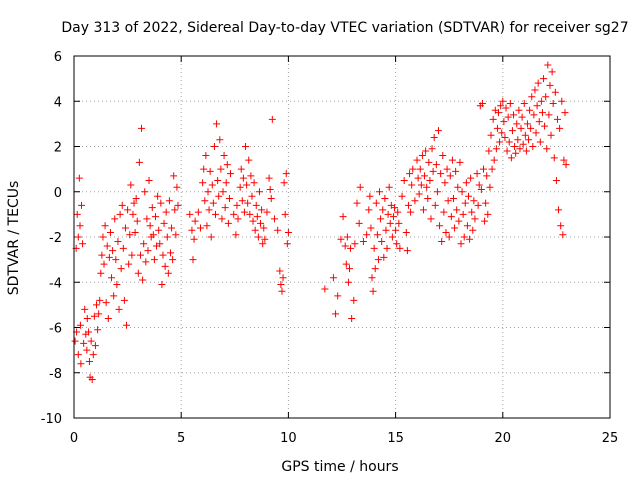  I want to click on y-tick-label: -8, so click(55, 374).